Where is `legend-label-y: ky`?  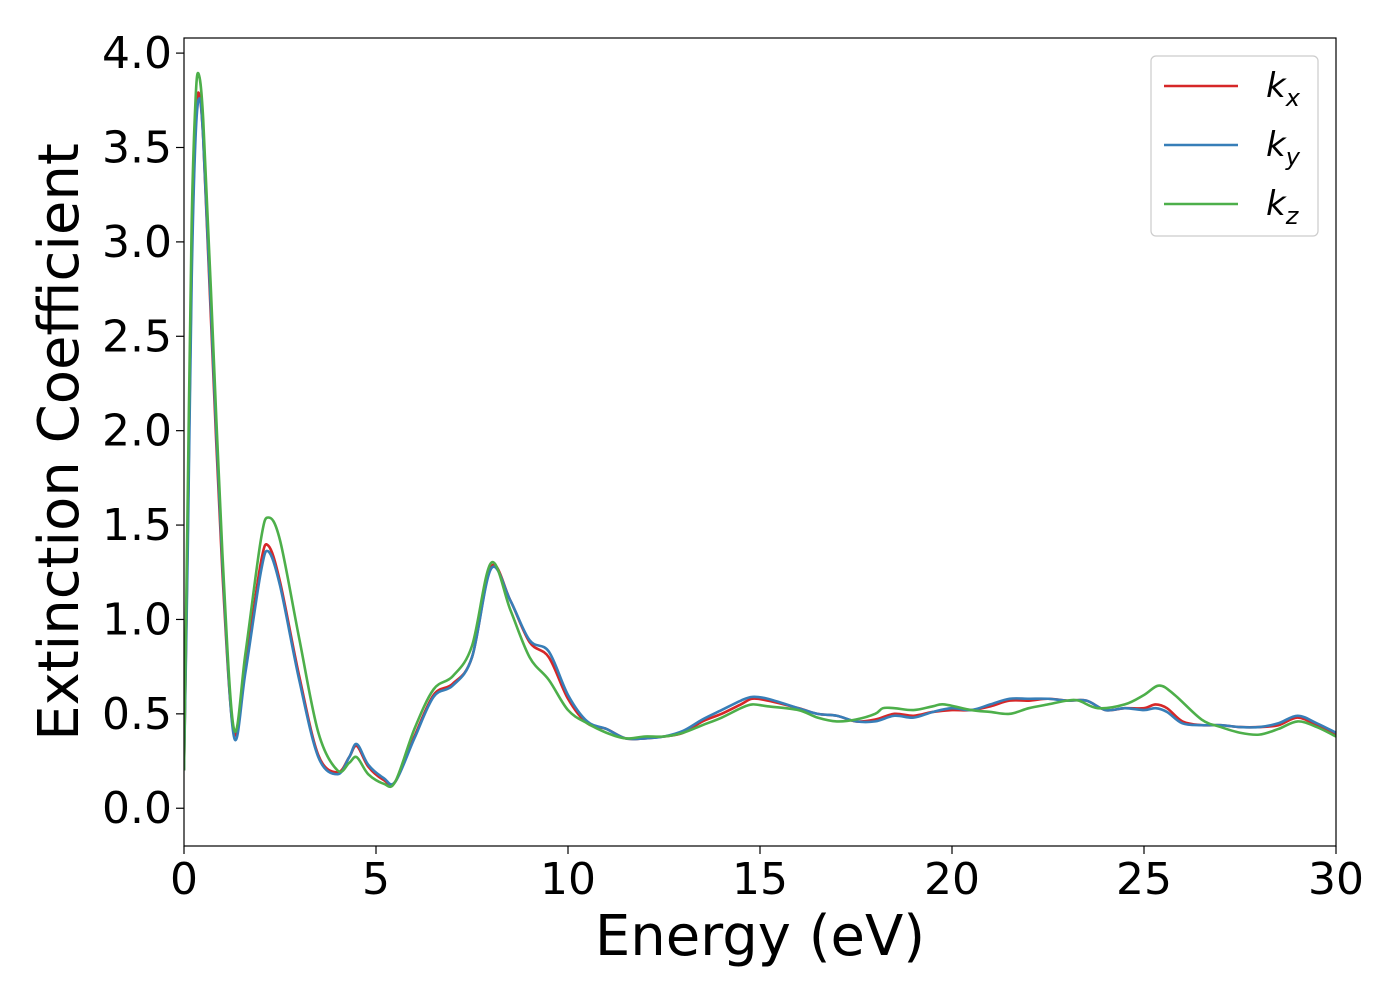 legend-label-y: ky is located at coordinates (1283, 148).